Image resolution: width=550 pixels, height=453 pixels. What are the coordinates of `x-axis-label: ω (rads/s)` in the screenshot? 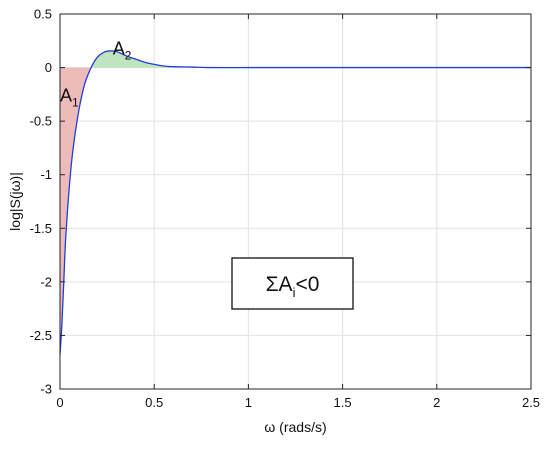 It's located at (295, 427).